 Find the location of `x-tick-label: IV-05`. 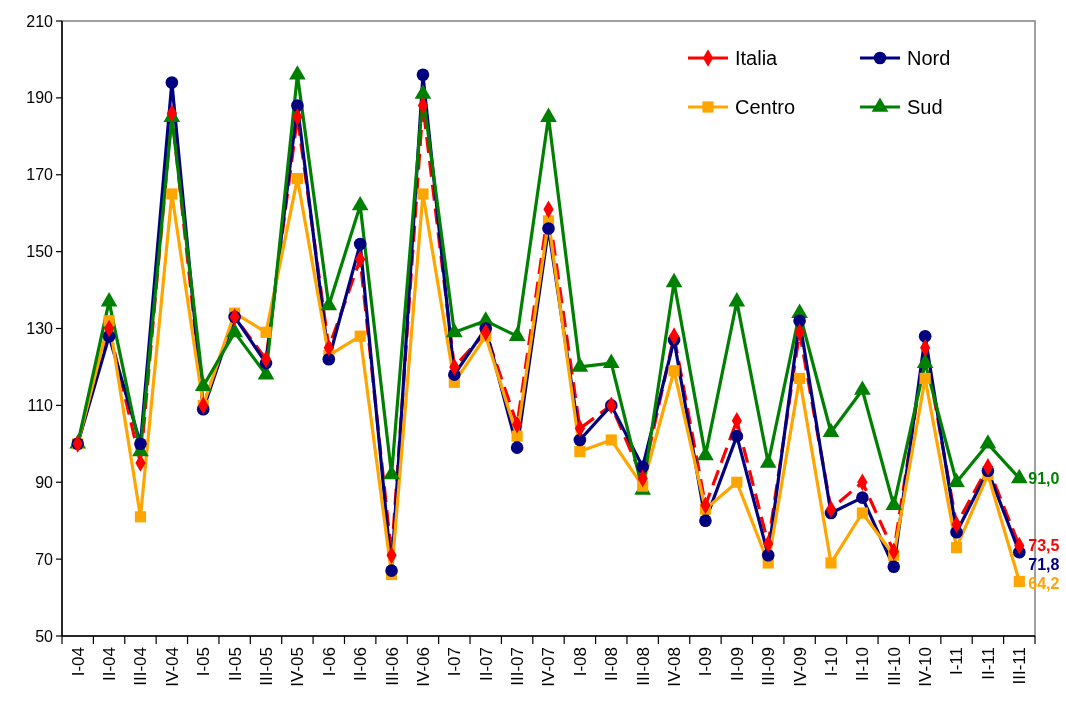

x-tick-label: IV-05 is located at coordinates (298, 667).